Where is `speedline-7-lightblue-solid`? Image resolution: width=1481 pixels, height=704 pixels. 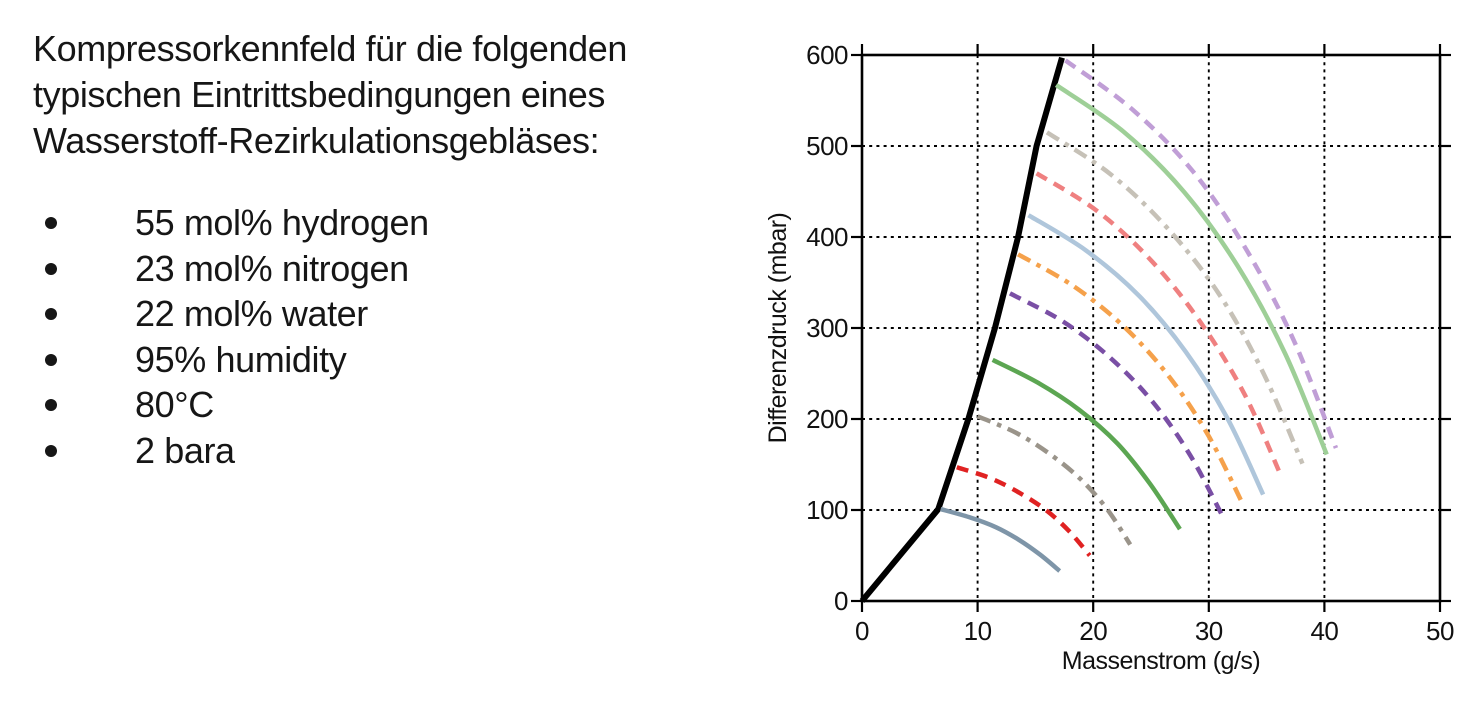
speedline-7-lightblue-solid is located at coordinates (1146, 354).